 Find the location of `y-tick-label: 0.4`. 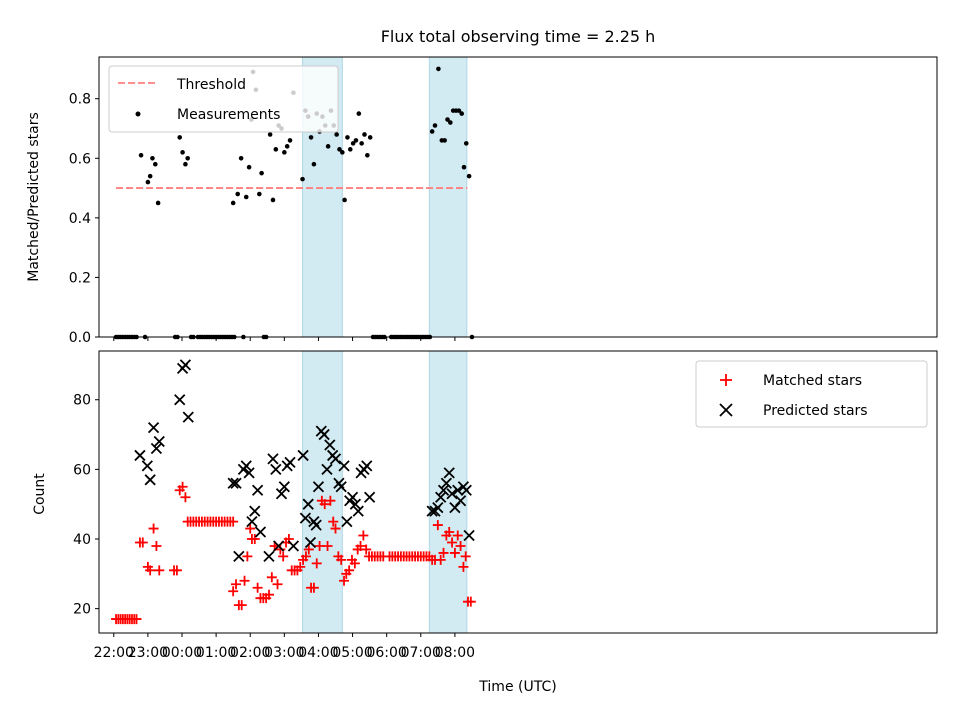

y-tick-label: 0.4 is located at coordinates (80, 219).